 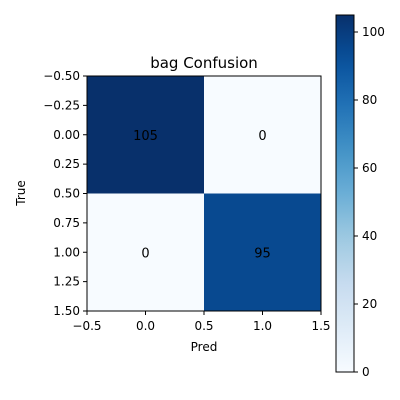 What do you see at coordinates (66, 194) in the screenshot?
I see `y-tick-label: 0.50` at bounding box center [66, 194].